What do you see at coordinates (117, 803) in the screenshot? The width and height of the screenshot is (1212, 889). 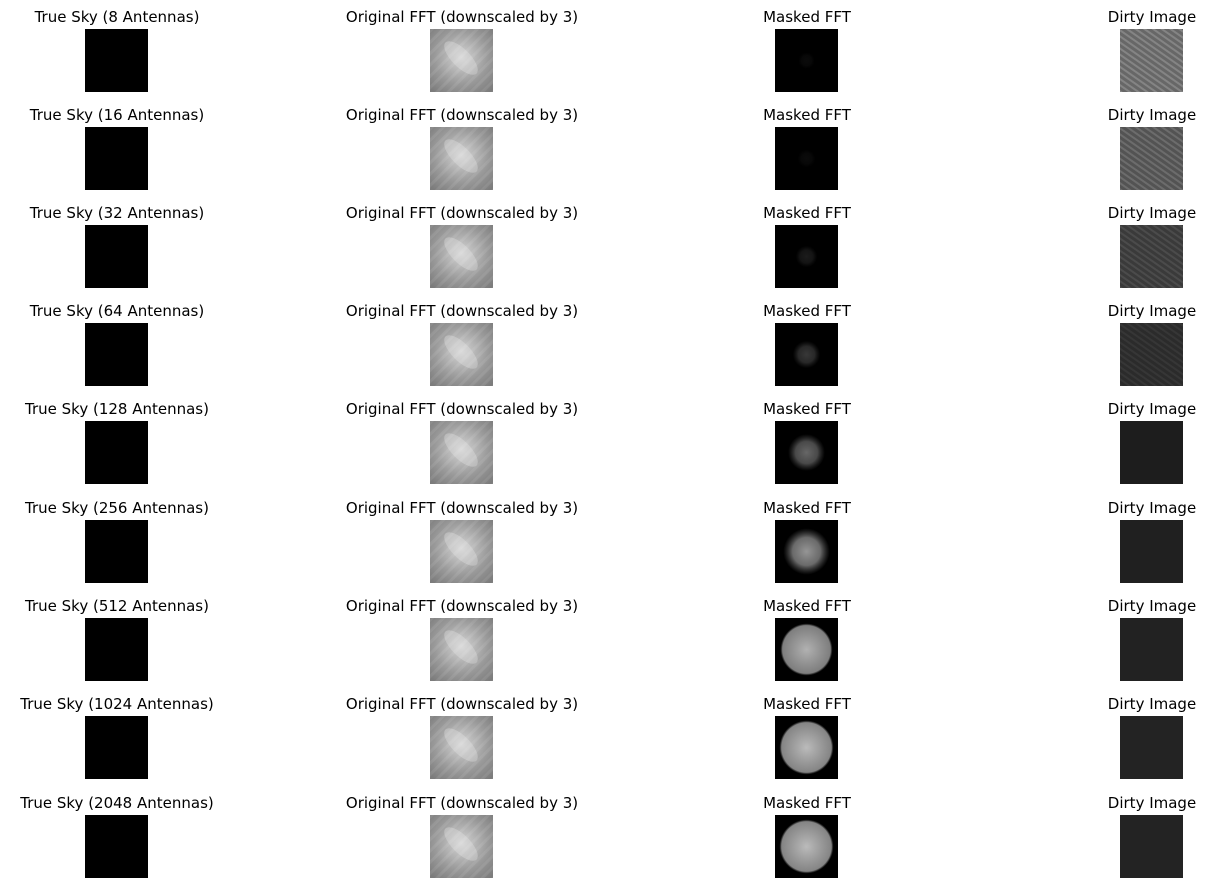 I see `panel-title: True Sky (2048 Antennas)` at bounding box center [117, 803].